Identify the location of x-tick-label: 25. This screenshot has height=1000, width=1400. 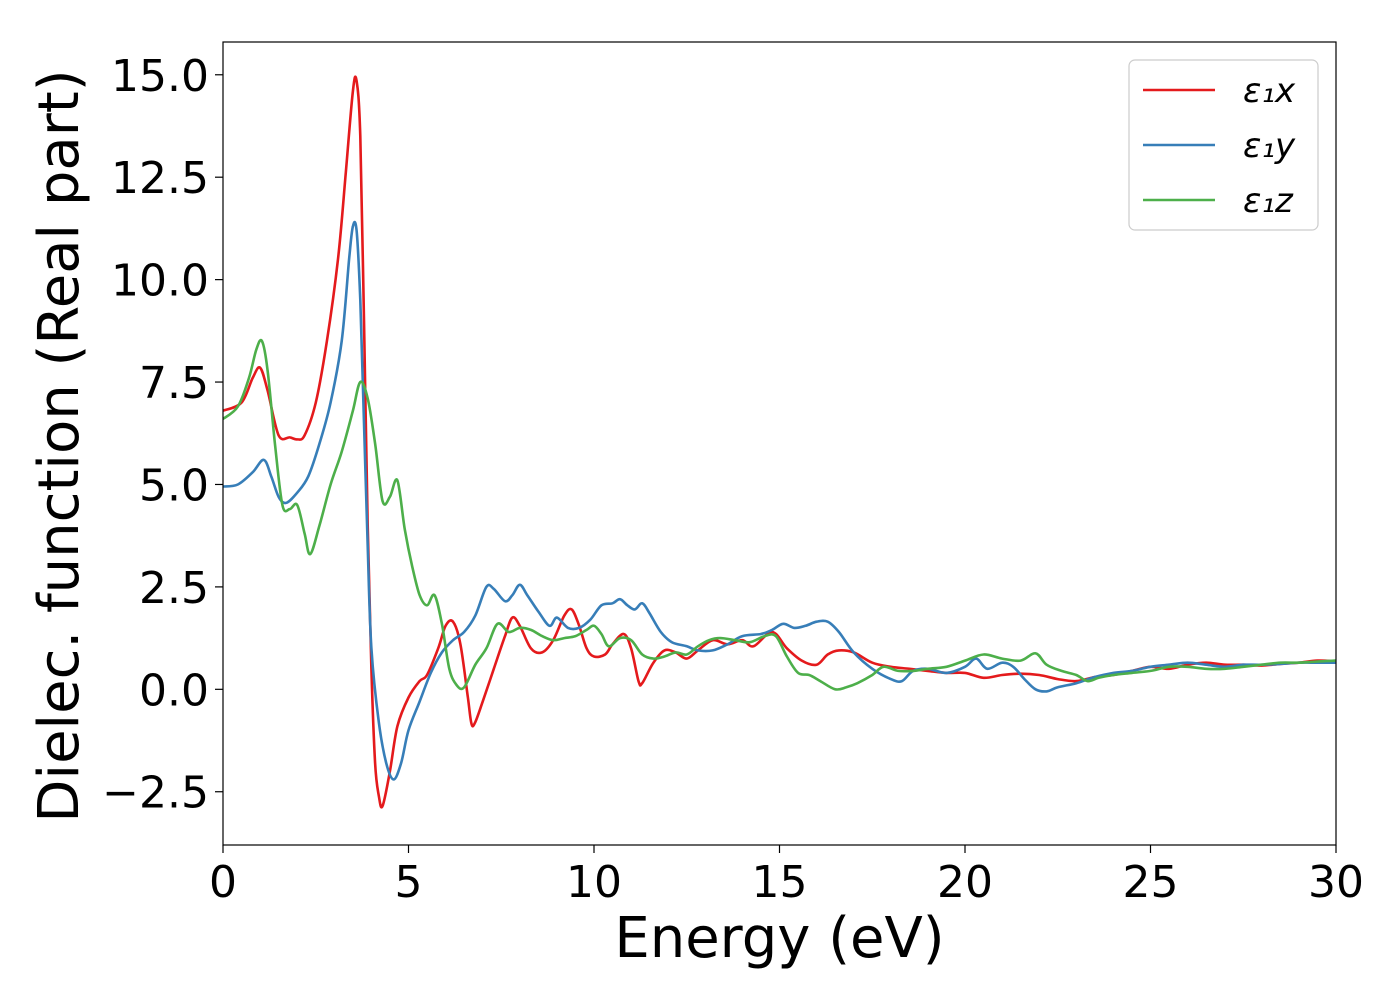
(1151, 882).